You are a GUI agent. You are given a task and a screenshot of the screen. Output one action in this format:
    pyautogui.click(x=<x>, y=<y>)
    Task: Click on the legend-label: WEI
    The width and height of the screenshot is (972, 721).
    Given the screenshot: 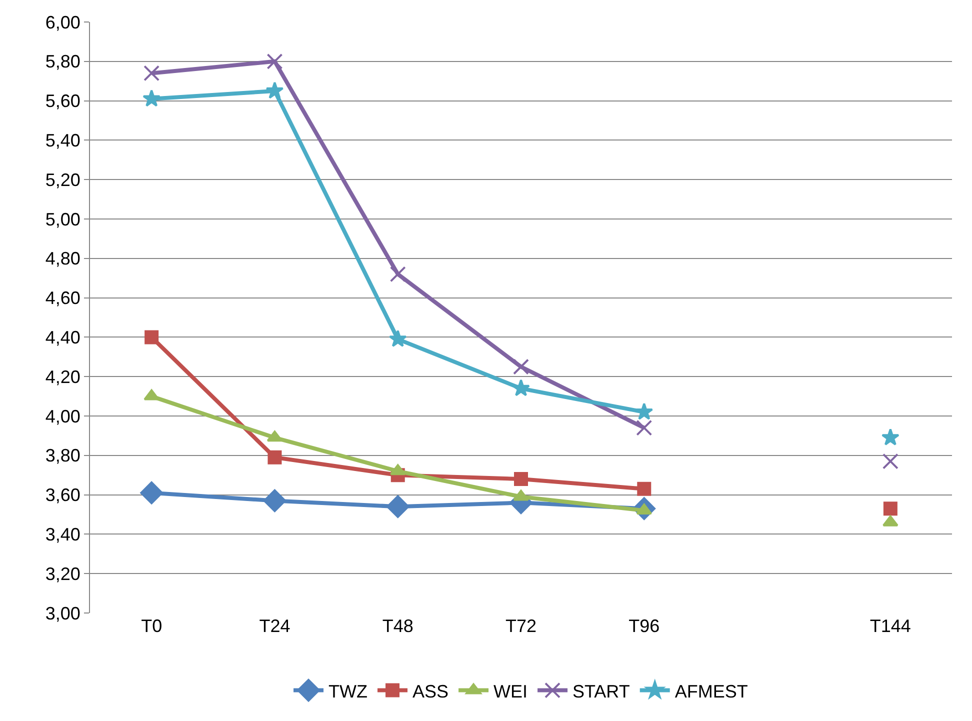 What is the action you would take?
    pyautogui.click(x=511, y=691)
    